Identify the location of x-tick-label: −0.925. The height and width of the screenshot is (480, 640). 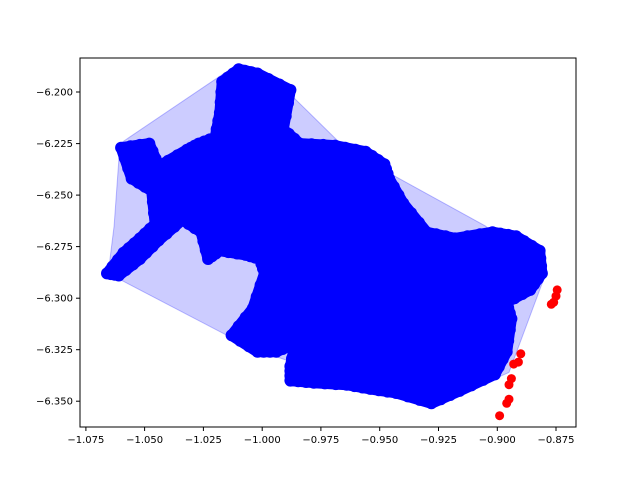
(438, 440).